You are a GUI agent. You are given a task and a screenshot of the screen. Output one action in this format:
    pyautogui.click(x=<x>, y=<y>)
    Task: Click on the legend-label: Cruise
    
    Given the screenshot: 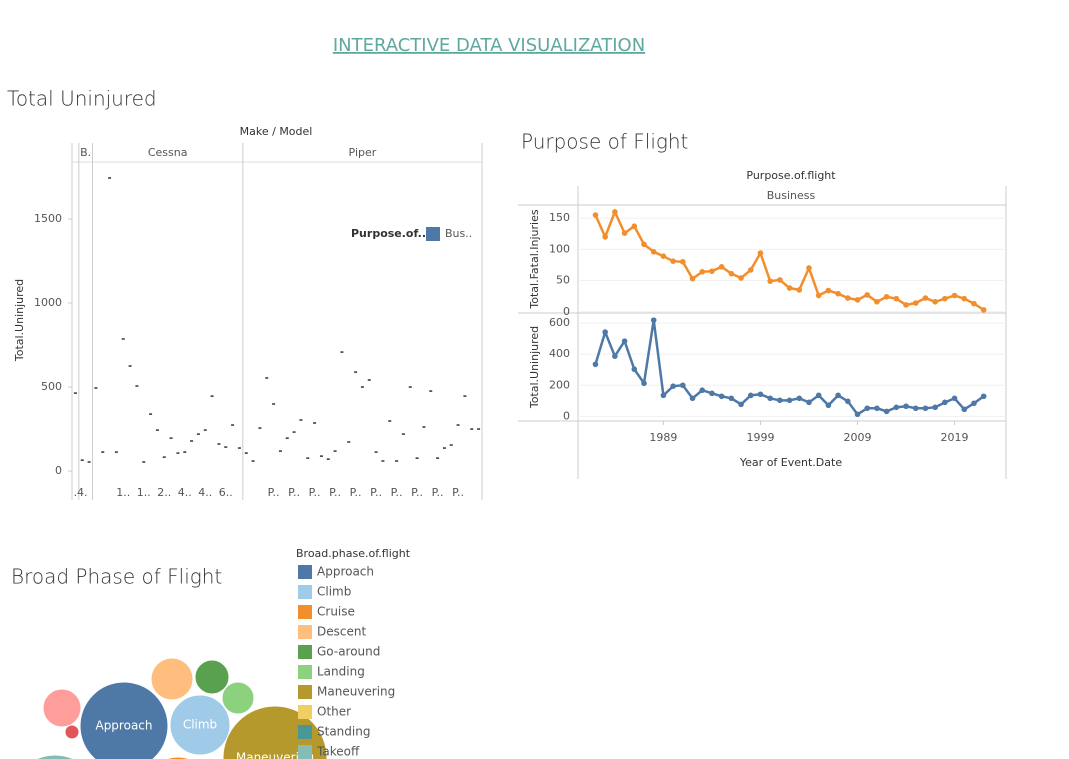 What is the action you would take?
    pyautogui.click(x=336, y=612)
    